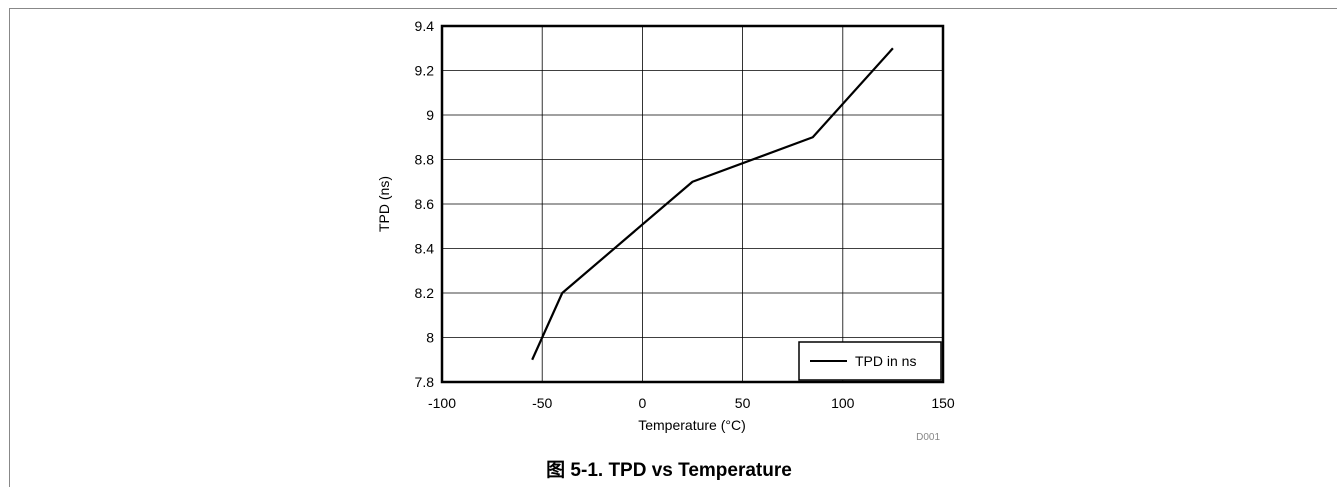 This screenshot has height=487, width=1338. What do you see at coordinates (425, 382) in the screenshot?
I see `y-tick-label: 7.8` at bounding box center [425, 382].